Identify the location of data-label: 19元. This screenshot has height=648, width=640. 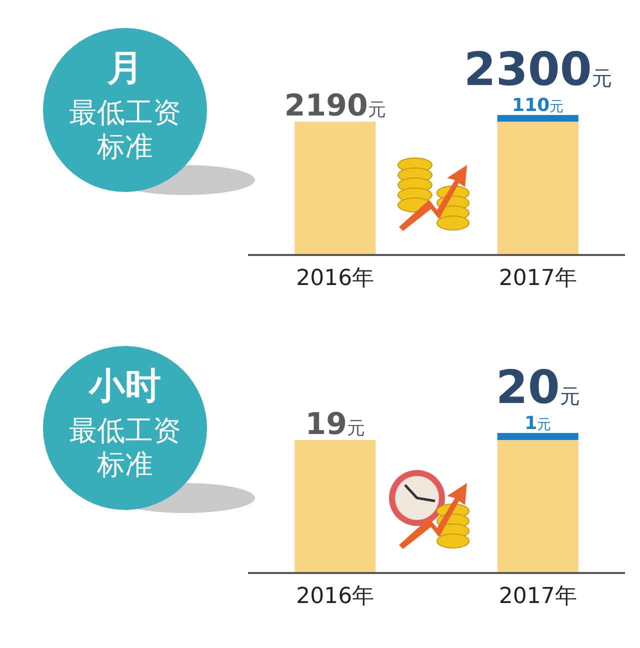
(335, 424).